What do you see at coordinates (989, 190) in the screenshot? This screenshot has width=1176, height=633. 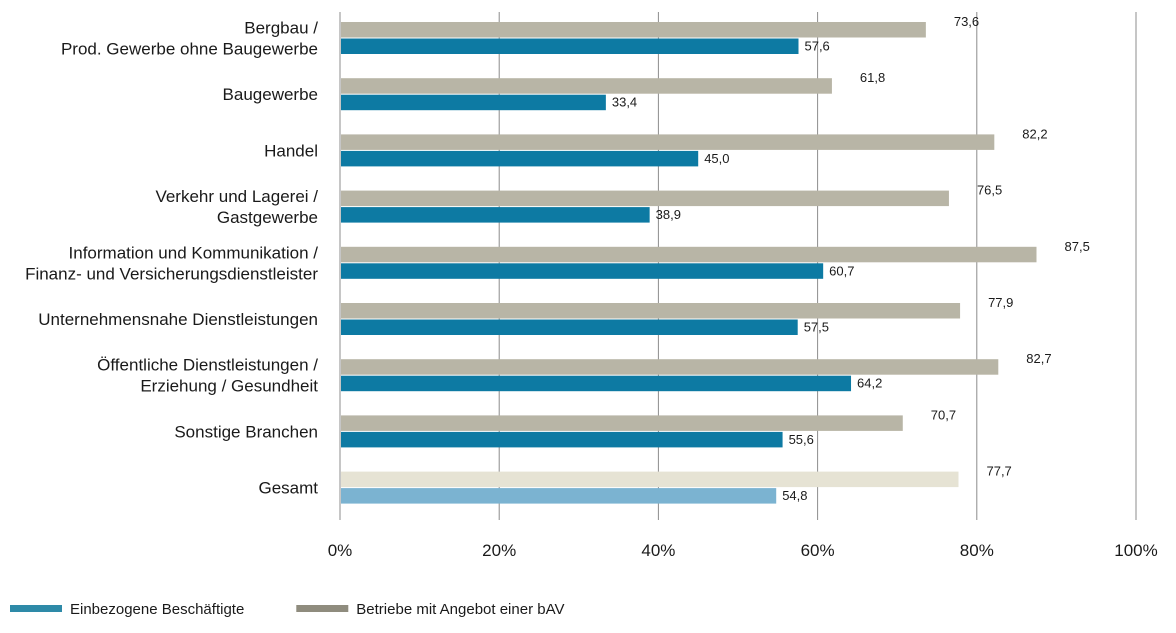 I see `data-label: 76,5` at bounding box center [989, 190].